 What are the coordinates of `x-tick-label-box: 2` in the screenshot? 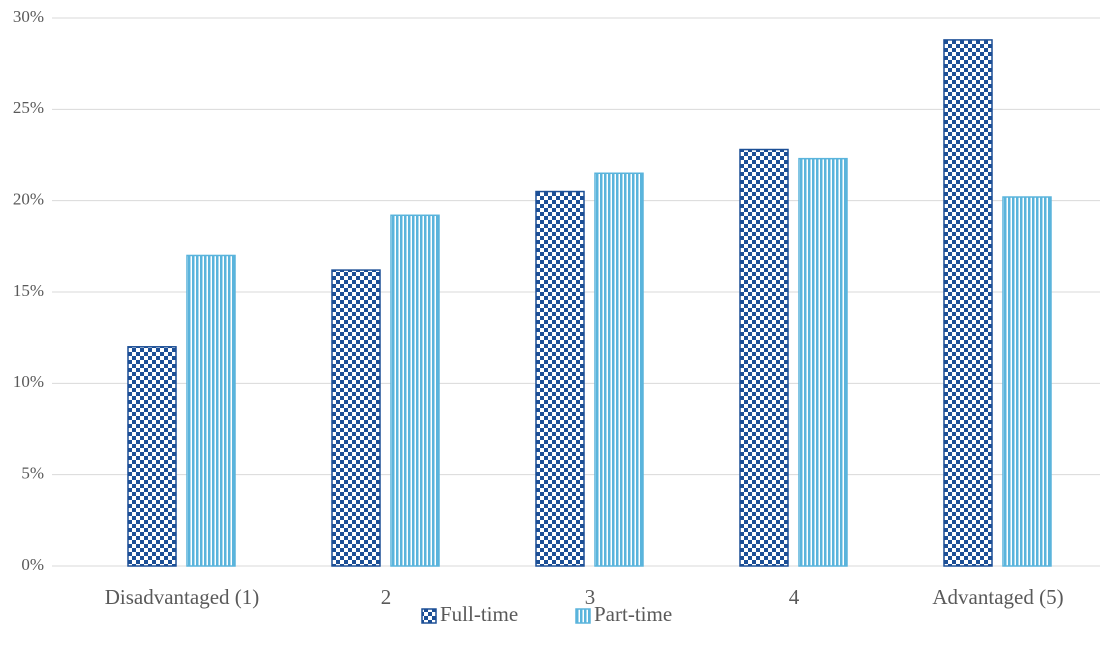 It's located at (386, 597).